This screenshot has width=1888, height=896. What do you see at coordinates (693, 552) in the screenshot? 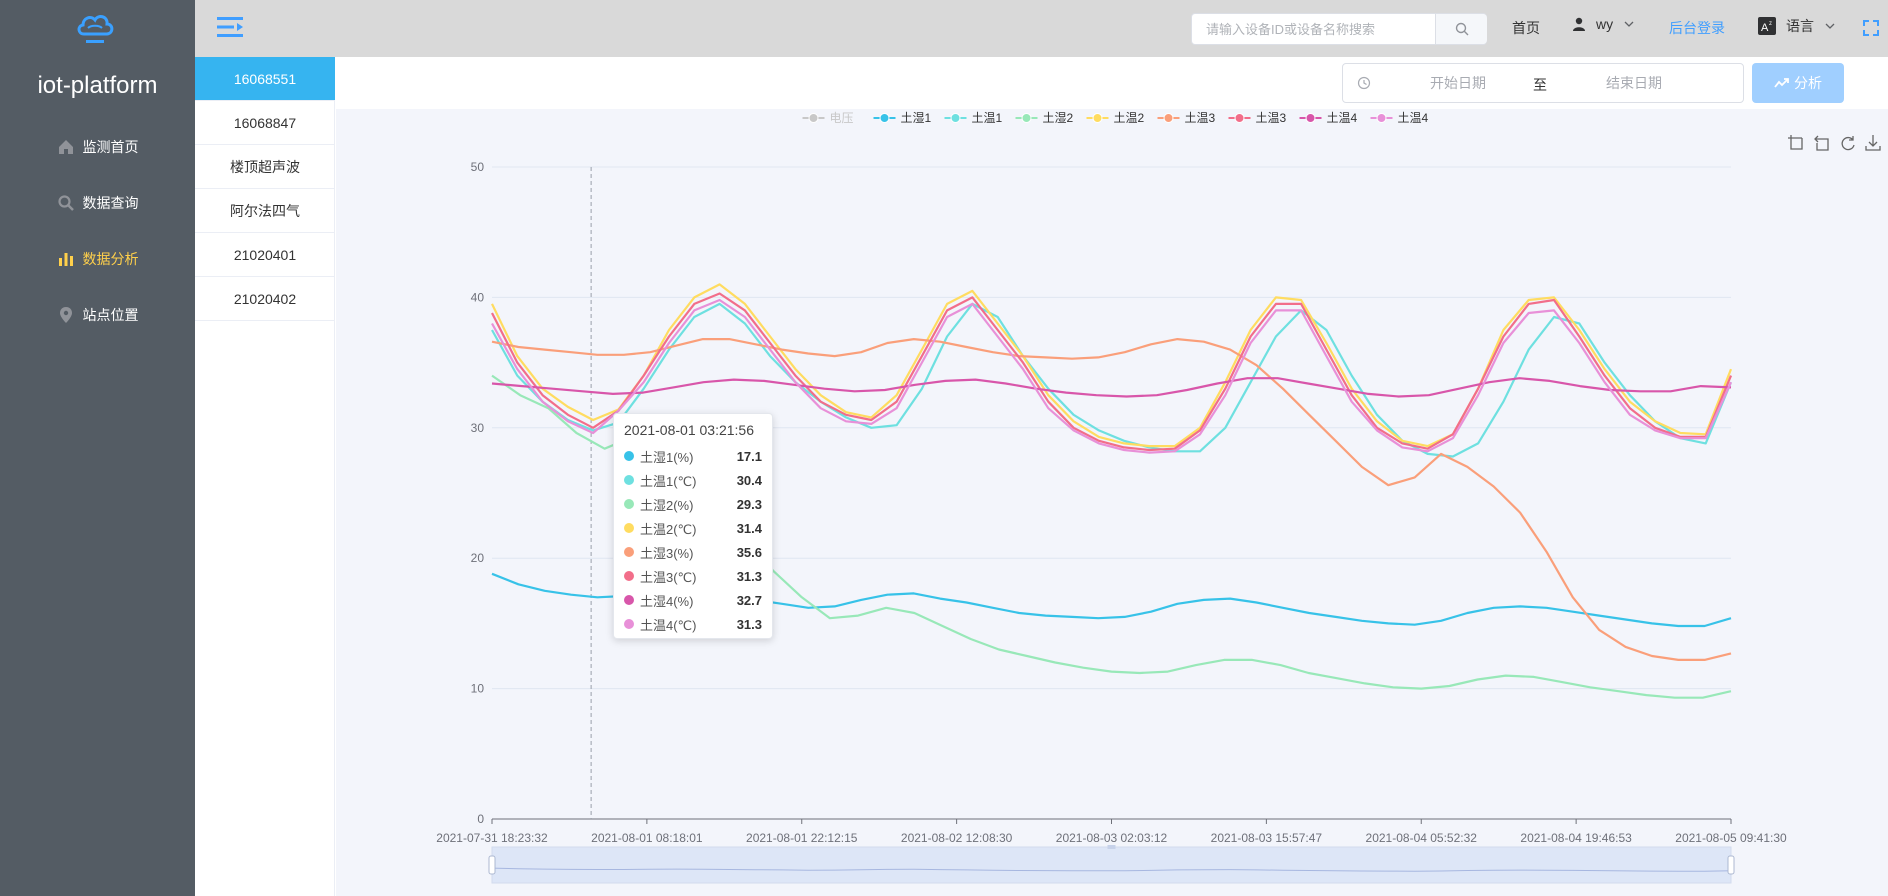
I see `tooltip-row: 土湿3(%) 35.6` at bounding box center [693, 552].